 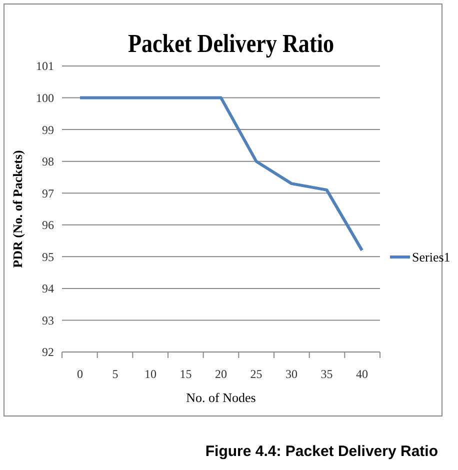 What do you see at coordinates (48, 225) in the screenshot?
I see `y-tick-label: 96` at bounding box center [48, 225].